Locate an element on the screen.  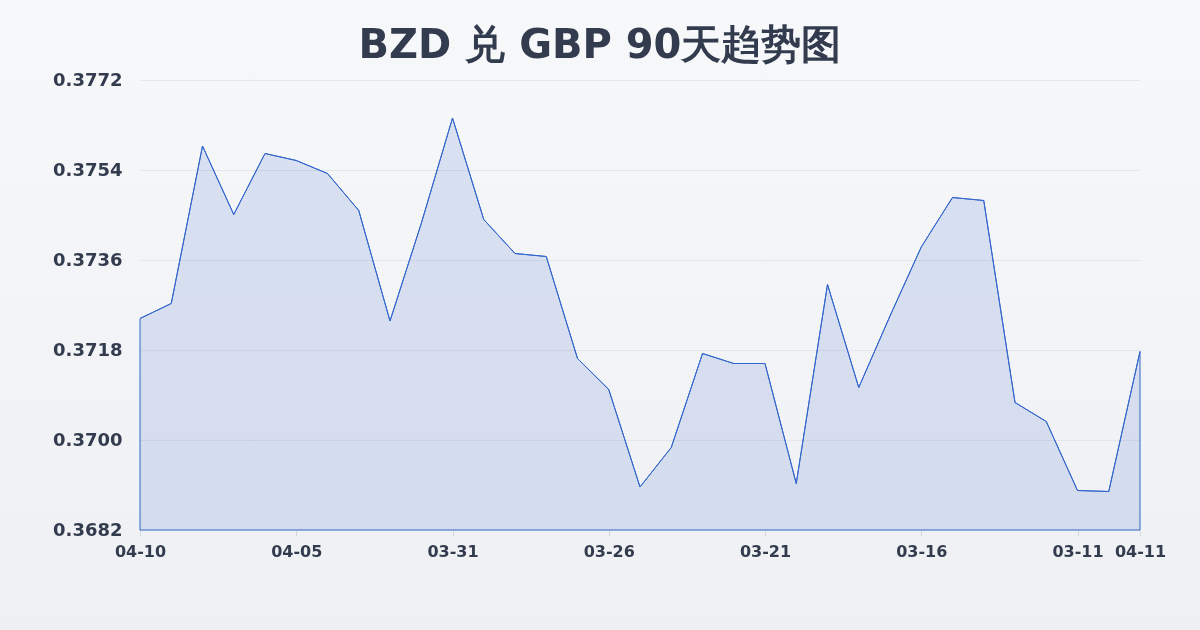
y-tick-label: 0.3754 is located at coordinates (88, 169).